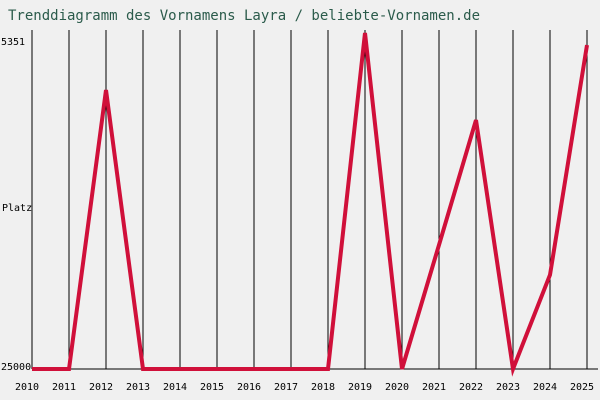 This screenshot has width=600, height=400. What do you see at coordinates (397, 387) in the screenshot?
I see `x-tick-label: 2020` at bounding box center [397, 387].